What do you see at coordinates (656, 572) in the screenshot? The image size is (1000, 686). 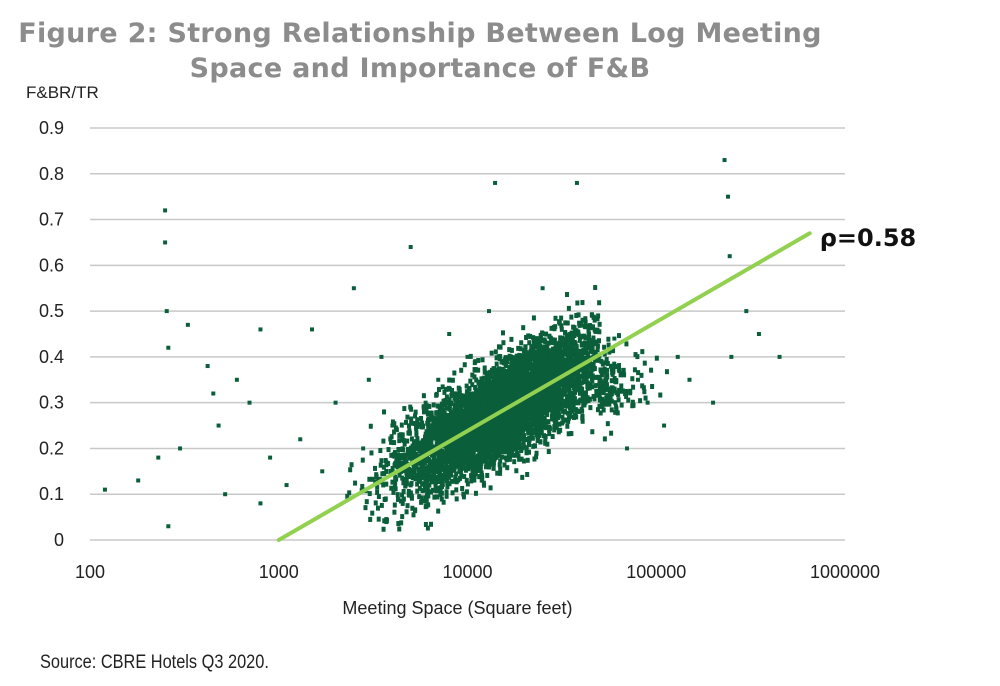 I see `x-tick-label: 100000` at bounding box center [656, 572].